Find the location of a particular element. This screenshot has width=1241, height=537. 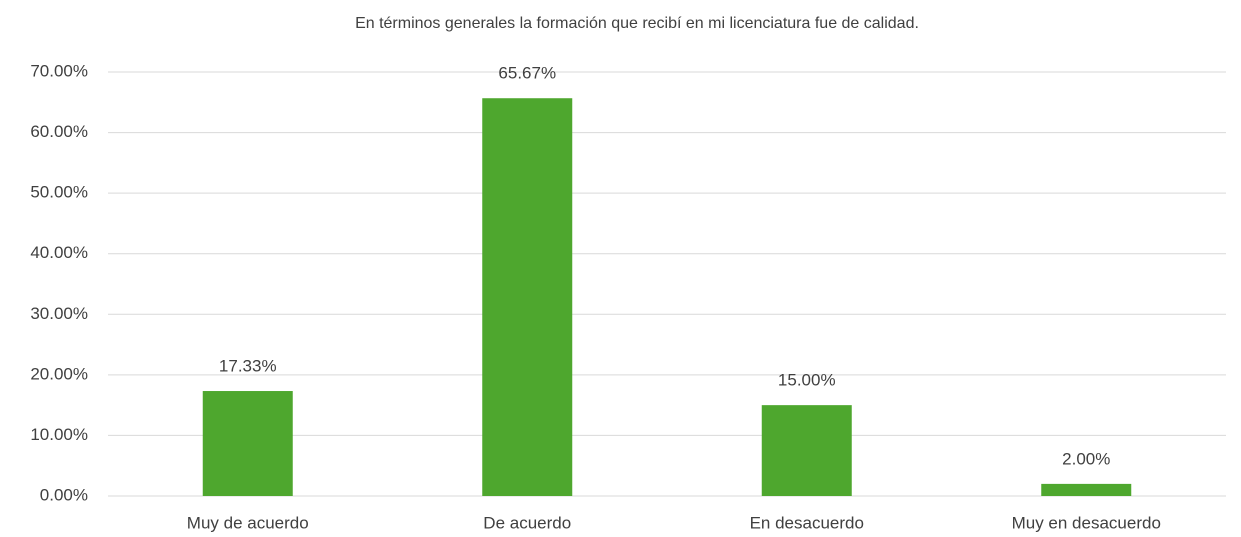

data-label: 2.00% is located at coordinates (1086, 458).